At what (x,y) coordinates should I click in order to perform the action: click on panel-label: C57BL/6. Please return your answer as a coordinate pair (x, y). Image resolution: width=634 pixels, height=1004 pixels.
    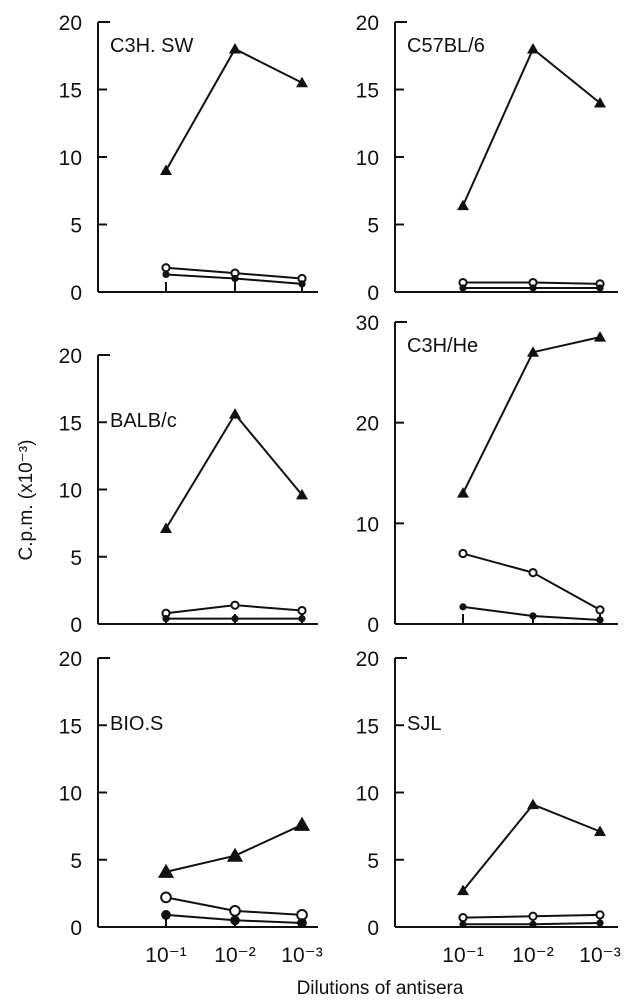
    Looking at the image, I should click on (446, 46).